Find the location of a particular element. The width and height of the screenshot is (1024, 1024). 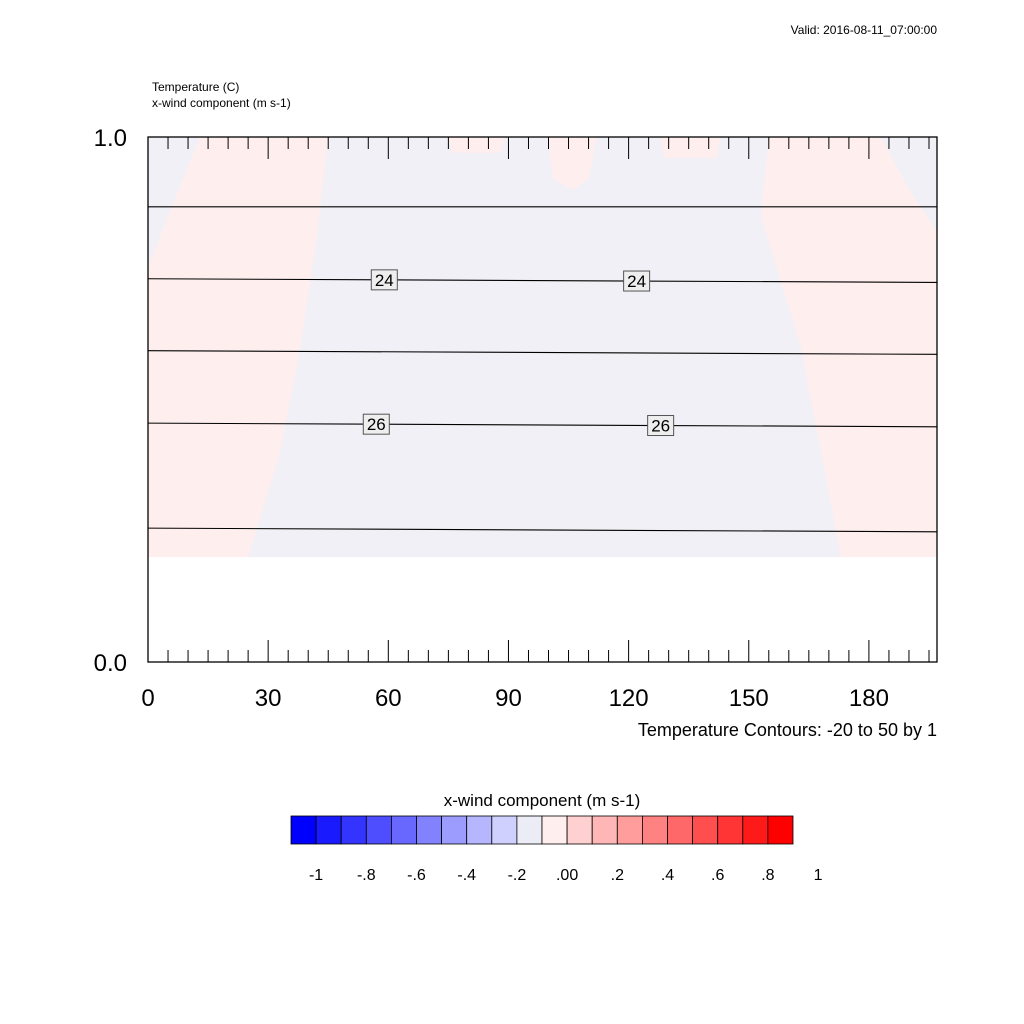

y-tick-label: 1.0 is located at coordinates (110, 138).